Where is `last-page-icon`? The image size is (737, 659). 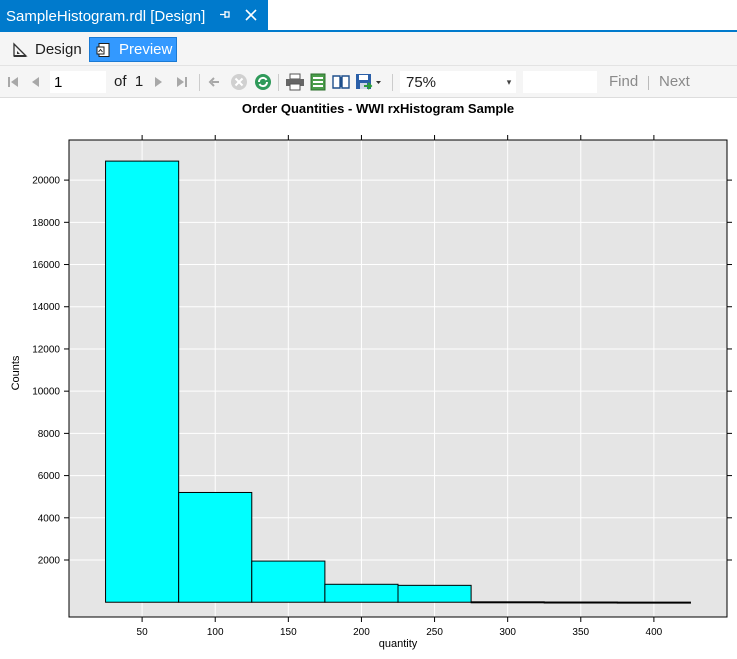 last-page-icon is located at coordinates (182, 82).